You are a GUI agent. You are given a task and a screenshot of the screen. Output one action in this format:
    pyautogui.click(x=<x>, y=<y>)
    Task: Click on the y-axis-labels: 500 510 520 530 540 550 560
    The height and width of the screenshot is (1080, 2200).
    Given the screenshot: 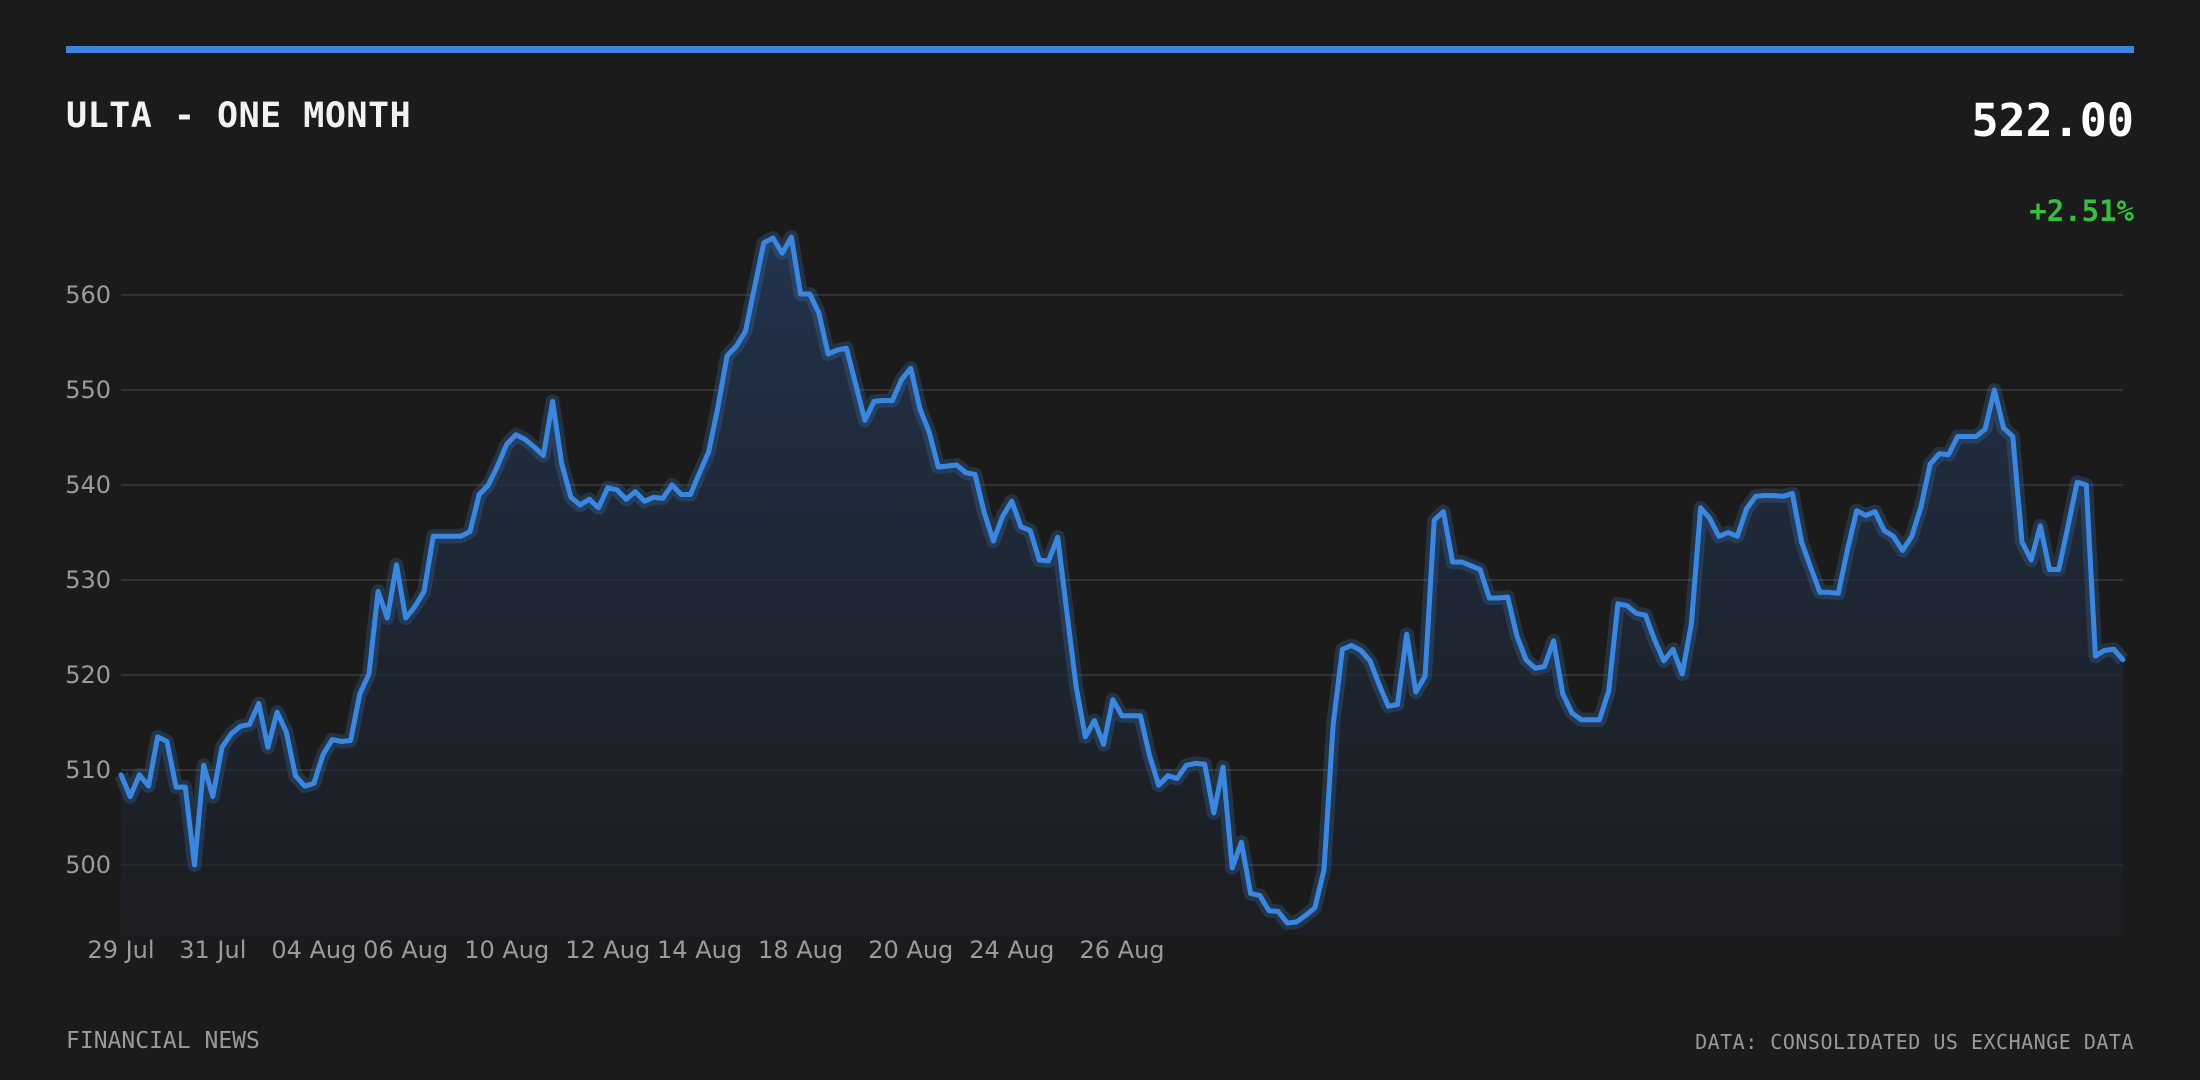 What is the action you would take?
    pyautogui.click(x=88, y=580)
    